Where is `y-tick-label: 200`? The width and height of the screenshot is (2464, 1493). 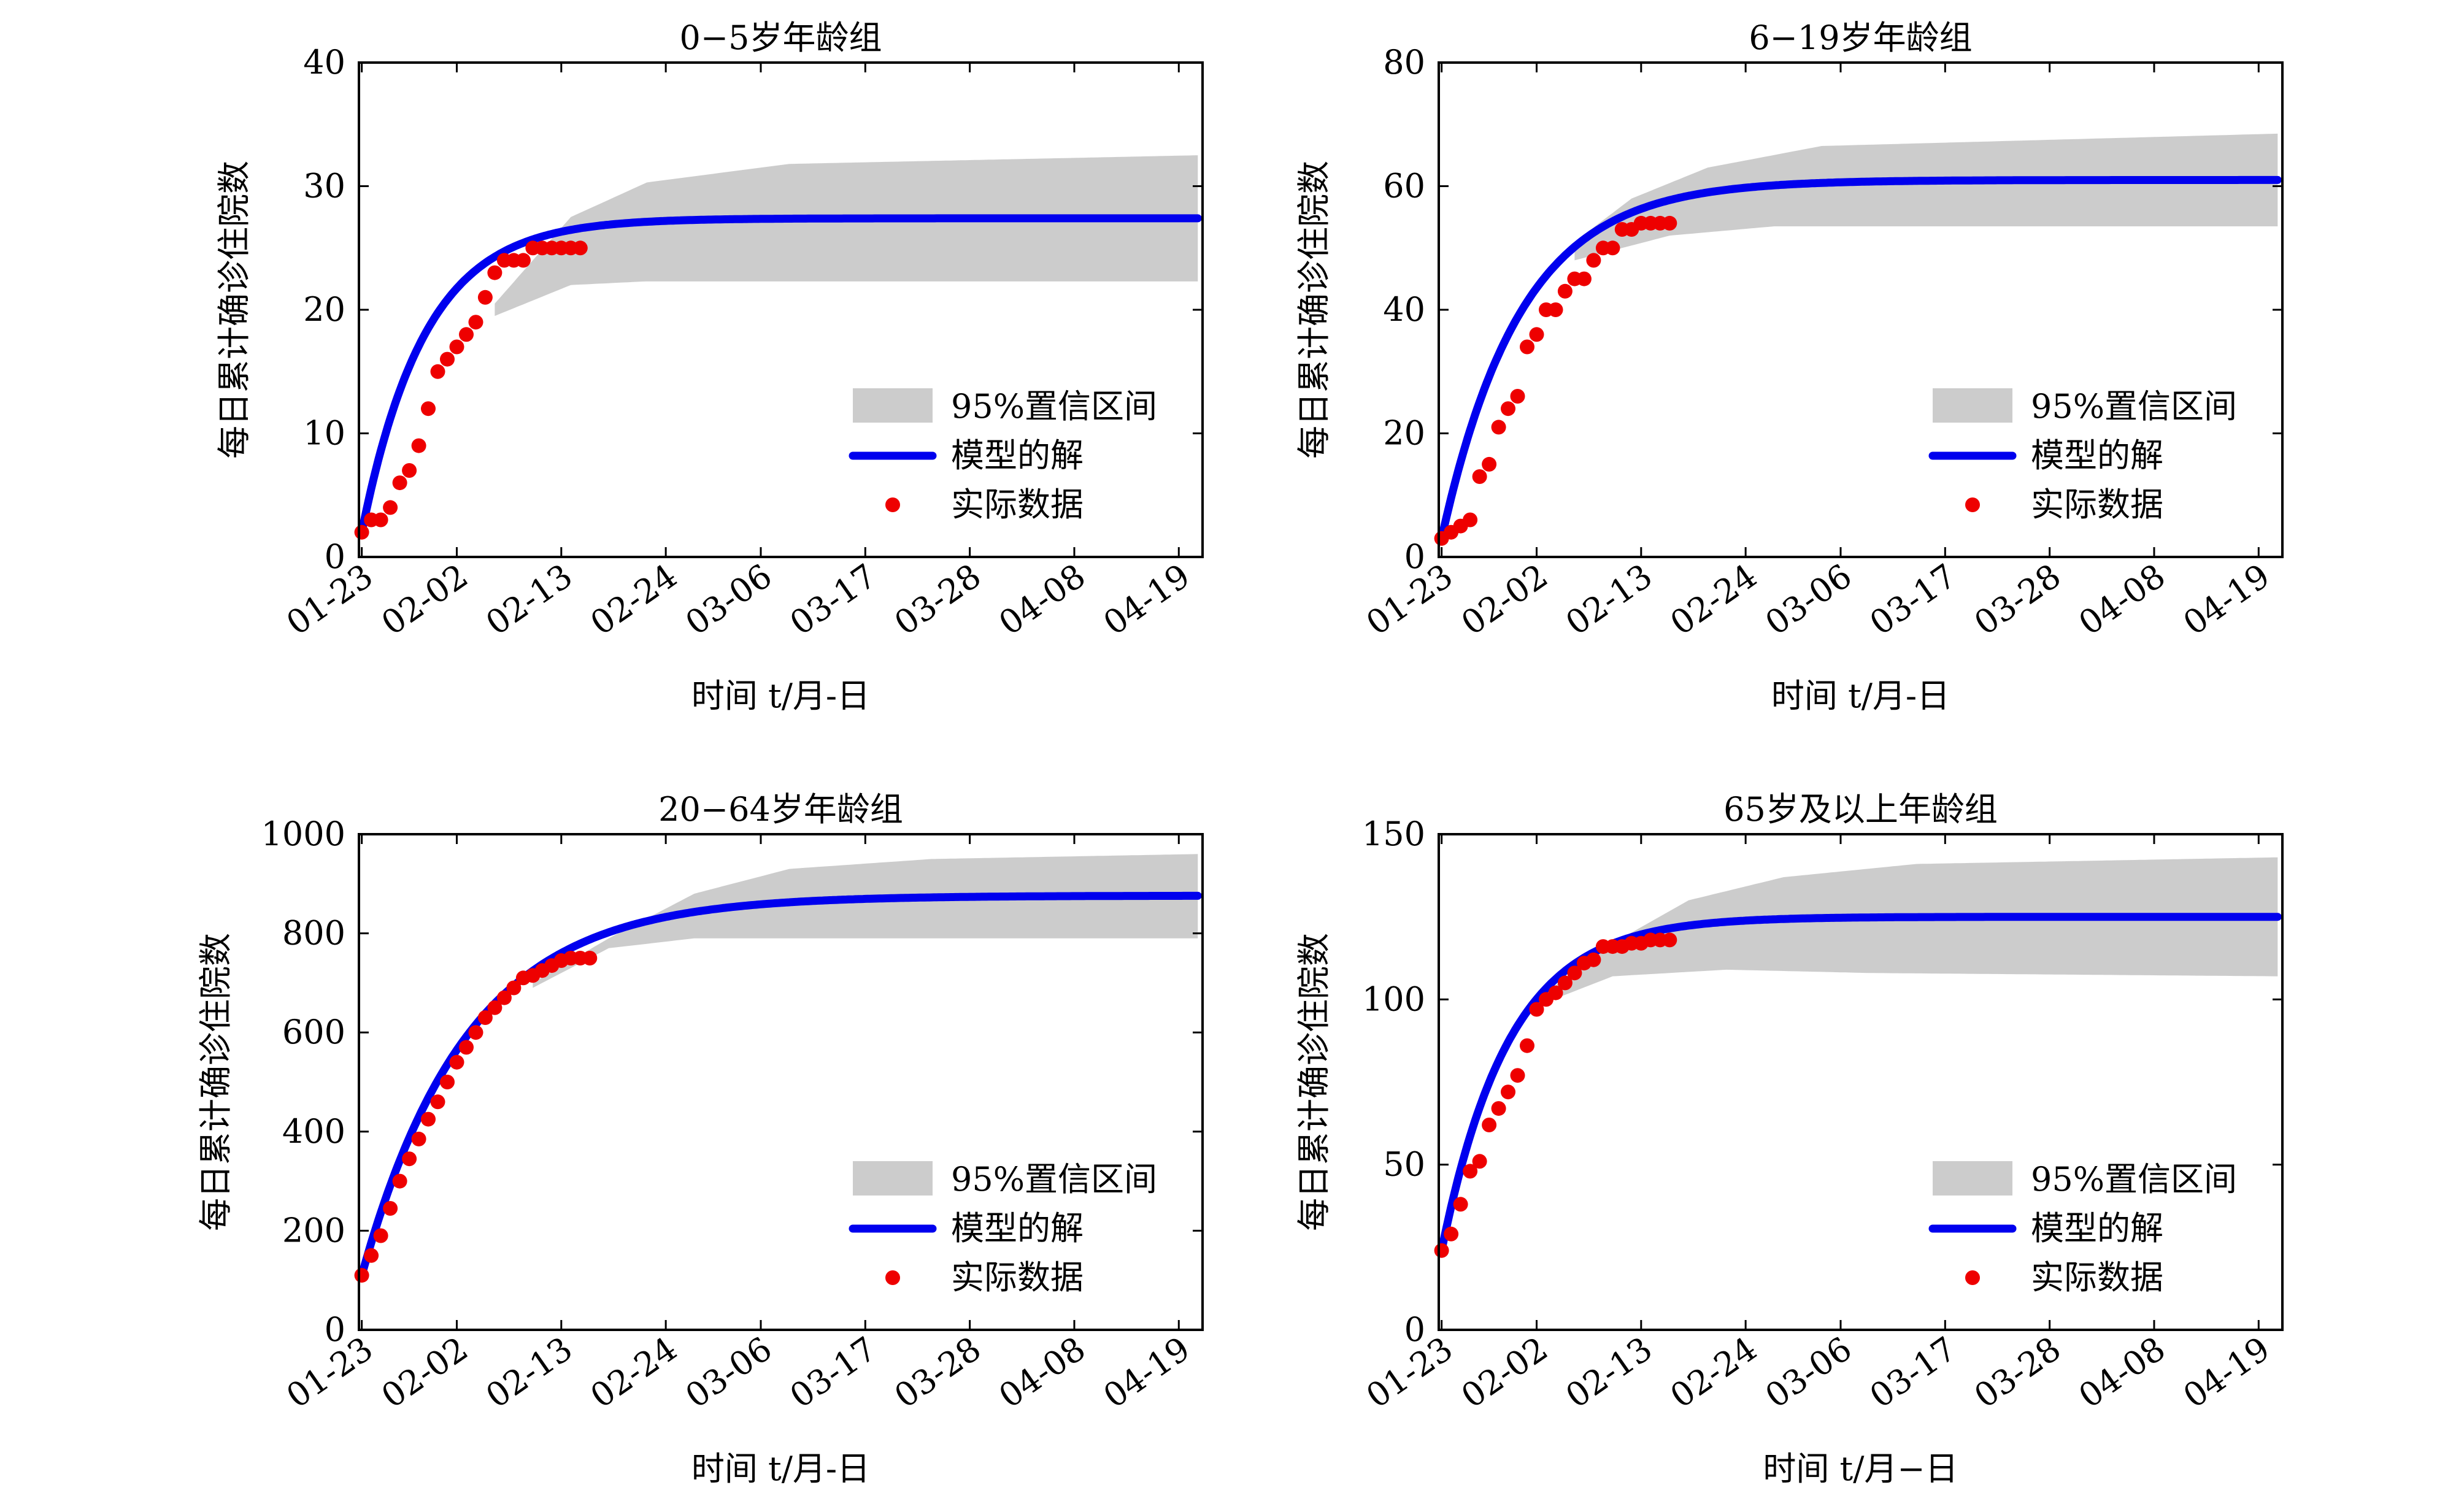 y-tick-label: 200 is located at coordinates (313, 1230).